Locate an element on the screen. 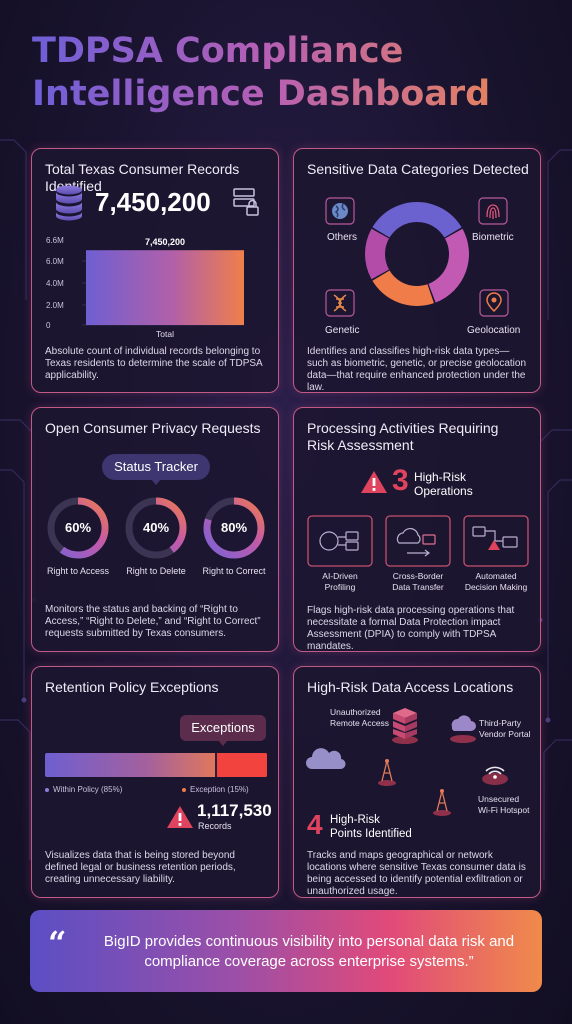 The height and width of the screenshot is (1024, 572). status-tracker-label: Status Tracker is located at coordinates (156, 466).